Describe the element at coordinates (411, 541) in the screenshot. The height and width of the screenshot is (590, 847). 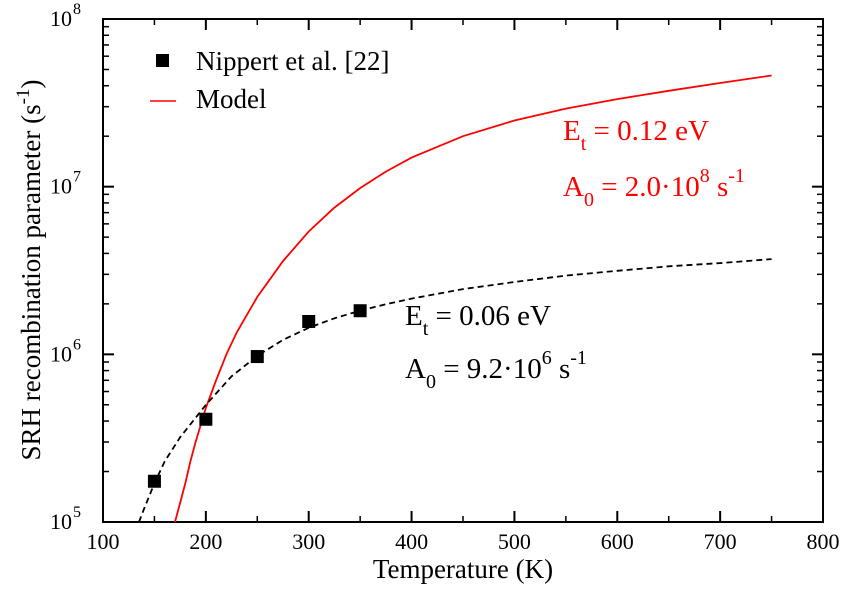
I see `x-tick-label: 400` at that location.